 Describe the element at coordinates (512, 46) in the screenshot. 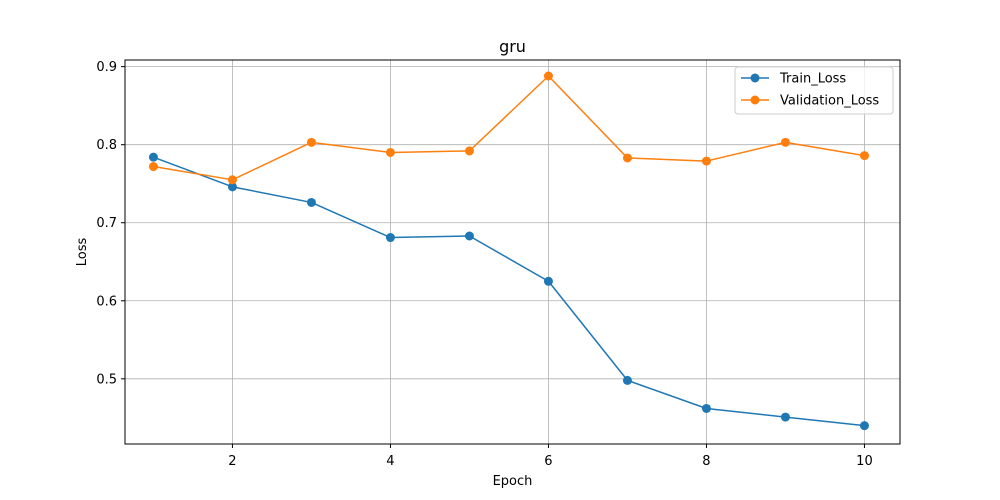

I see `chart-title: gru` at that location.